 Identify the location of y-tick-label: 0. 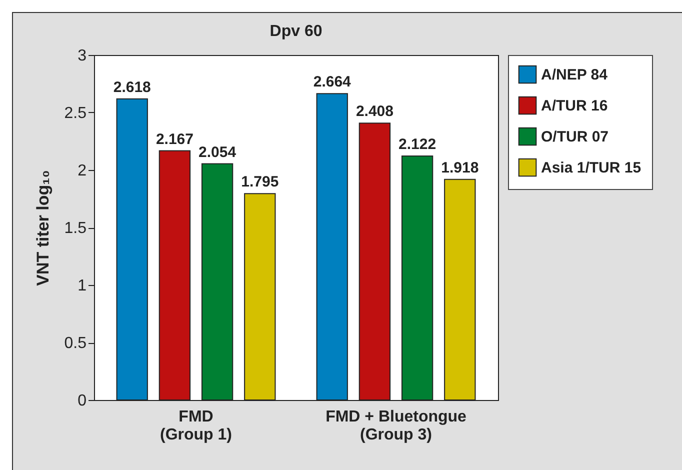
(82, 401).